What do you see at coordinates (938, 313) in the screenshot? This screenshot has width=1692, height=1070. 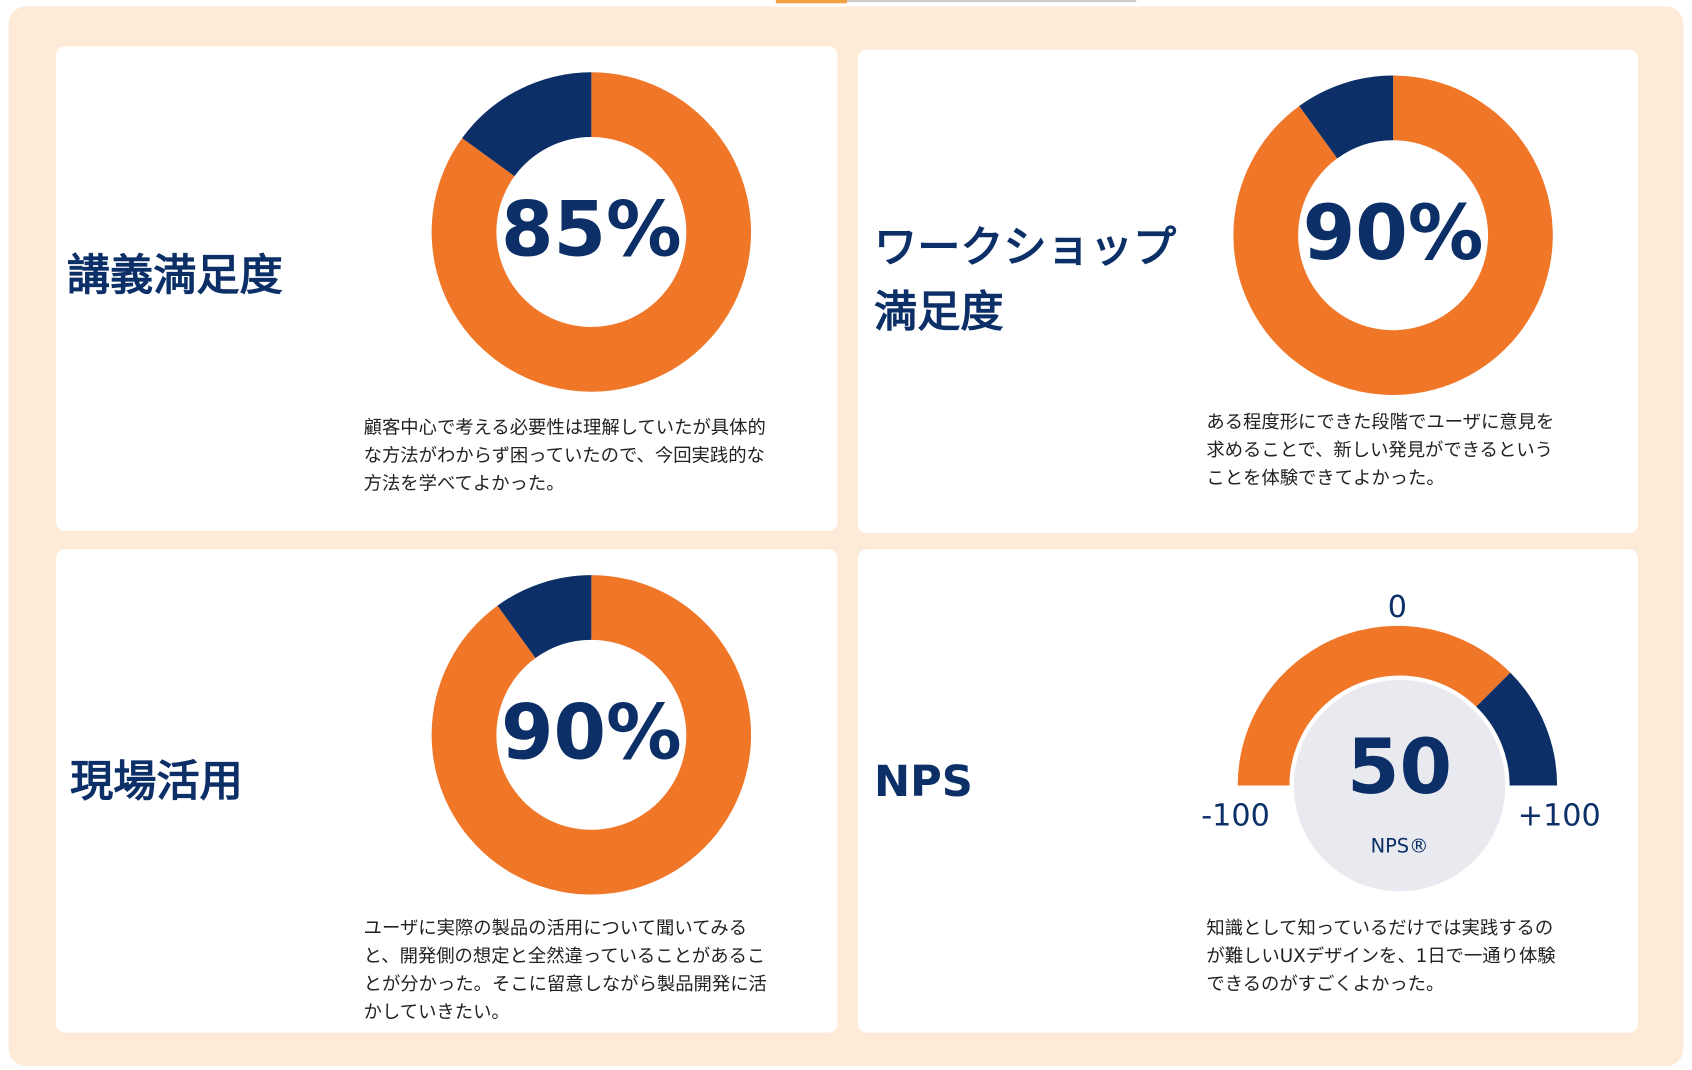 I see `card-title: 満足度` at bounding box center [938, 313].